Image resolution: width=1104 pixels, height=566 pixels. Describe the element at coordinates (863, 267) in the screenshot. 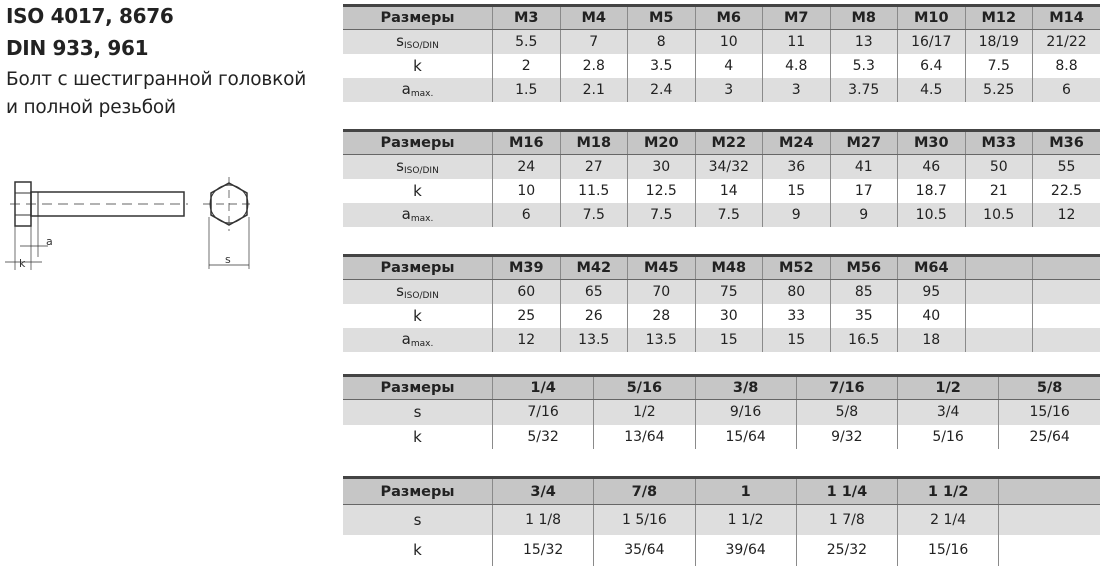

I see `header-size: M56` at that location.